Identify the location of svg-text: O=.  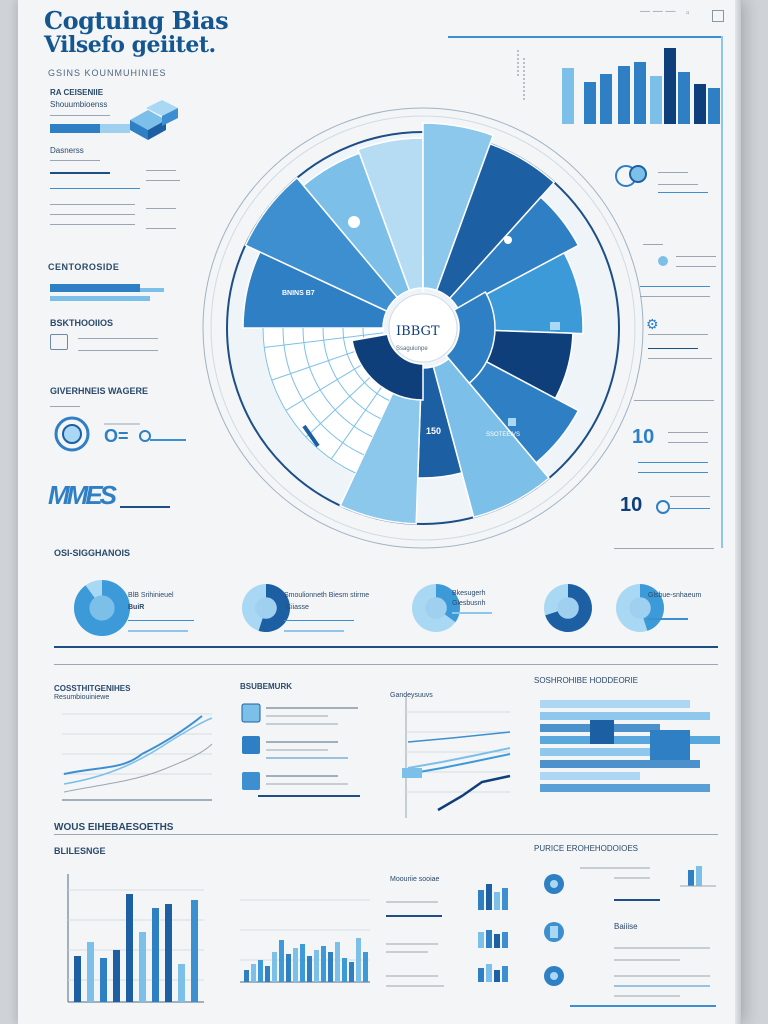
(116, 436).